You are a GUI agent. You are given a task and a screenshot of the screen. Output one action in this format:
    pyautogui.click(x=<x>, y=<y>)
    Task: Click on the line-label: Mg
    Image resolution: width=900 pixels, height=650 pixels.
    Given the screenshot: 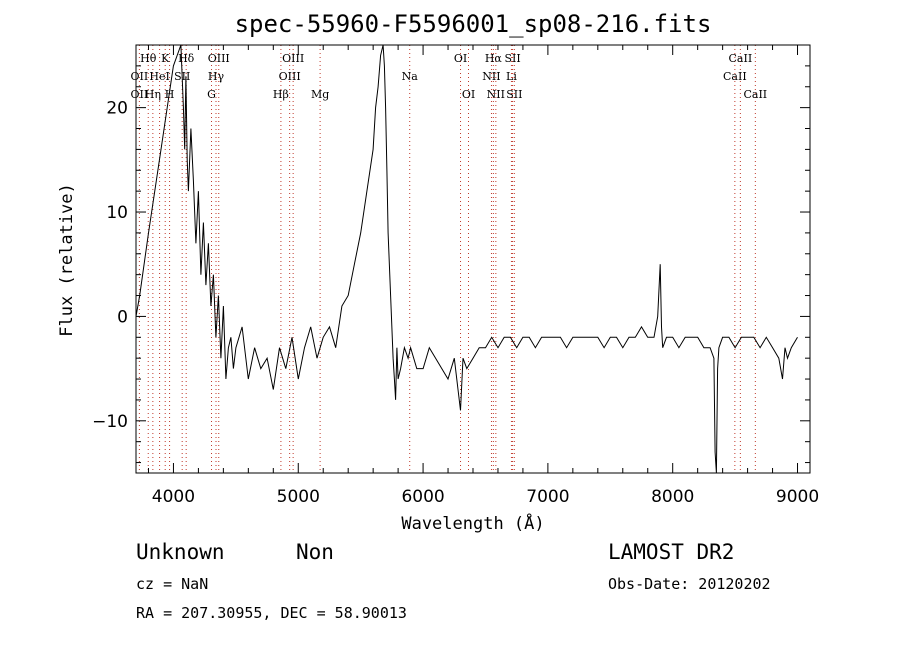 What is the action you would take?
    pyautogui.click(x=320, y=94)
    